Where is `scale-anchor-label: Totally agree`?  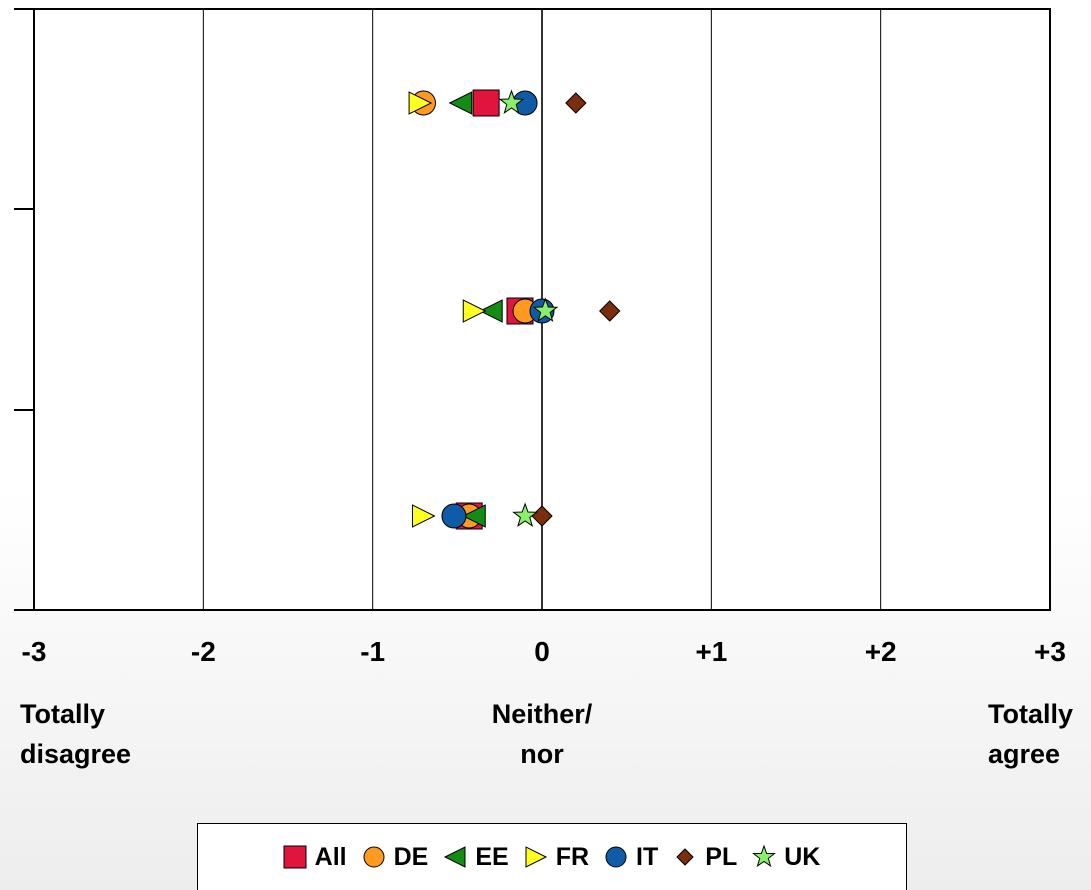
scale-anchor-label: Totally agree is located at coordinates (1030, 734).